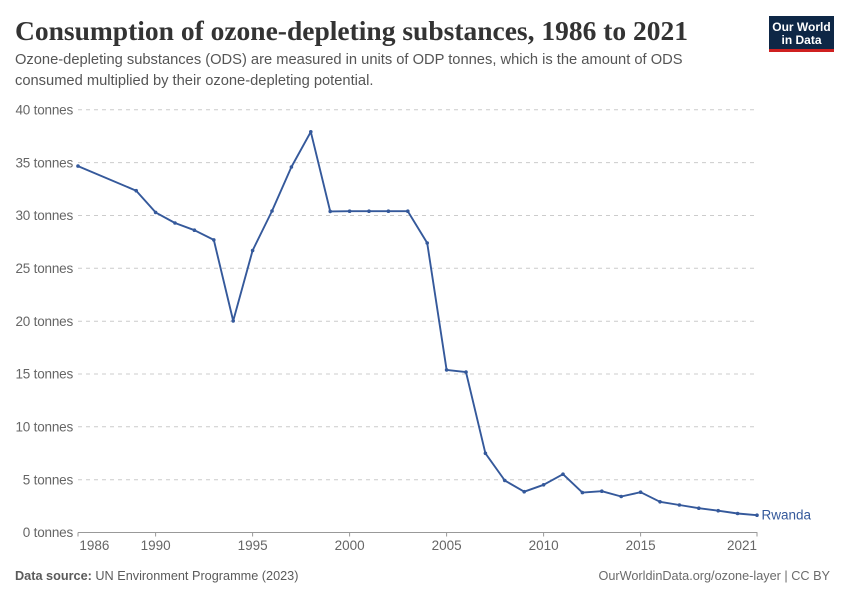 This screenshot has height=600, width=850. What do you see at coordinates (544, 545) in the screenshot?
I see `svg-text: 2010` at bounding box center [544, 545].